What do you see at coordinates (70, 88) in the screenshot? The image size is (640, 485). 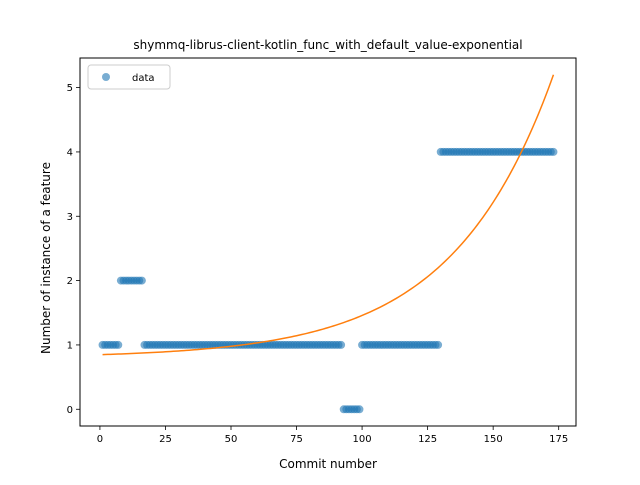 I see `y-tick-label: 5` at bounding box center [70, 88].